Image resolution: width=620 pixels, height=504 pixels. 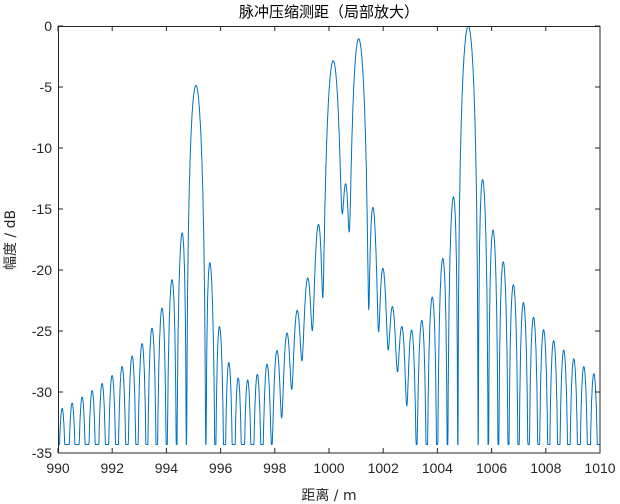 What do you see at coordinates (42, 392) in the screenshot?
I see `y-tick-label: -30` at bounding box center [42, 392].